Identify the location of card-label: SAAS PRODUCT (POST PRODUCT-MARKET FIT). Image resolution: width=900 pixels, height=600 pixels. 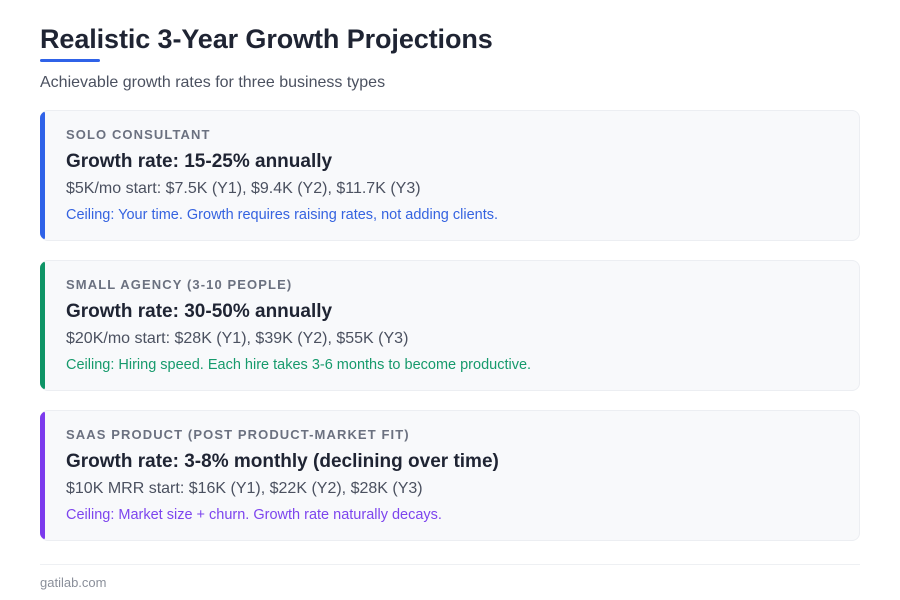
(238, 434).